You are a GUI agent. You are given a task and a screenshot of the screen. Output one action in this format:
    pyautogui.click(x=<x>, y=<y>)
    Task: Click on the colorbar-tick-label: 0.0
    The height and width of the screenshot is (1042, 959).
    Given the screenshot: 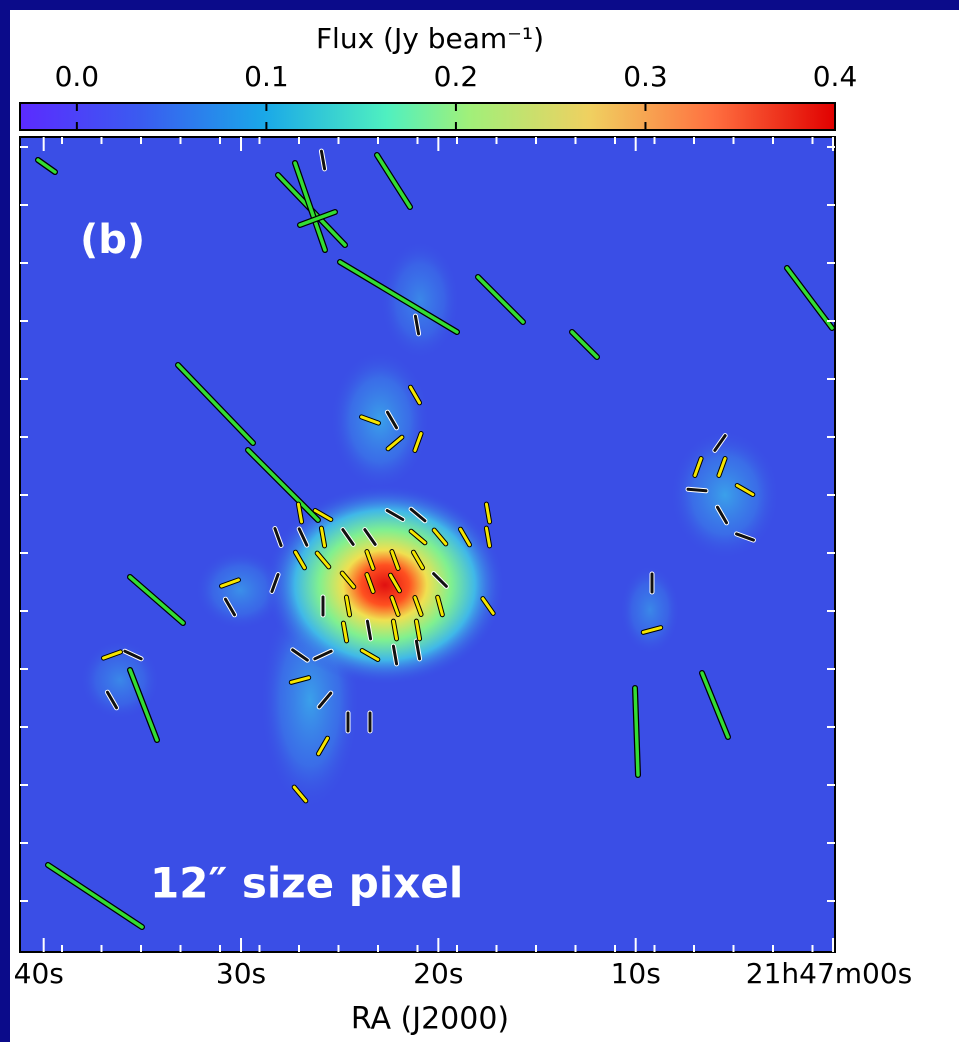 What is the action you would take?
    pyautogui.click(x=77, y=76)
    